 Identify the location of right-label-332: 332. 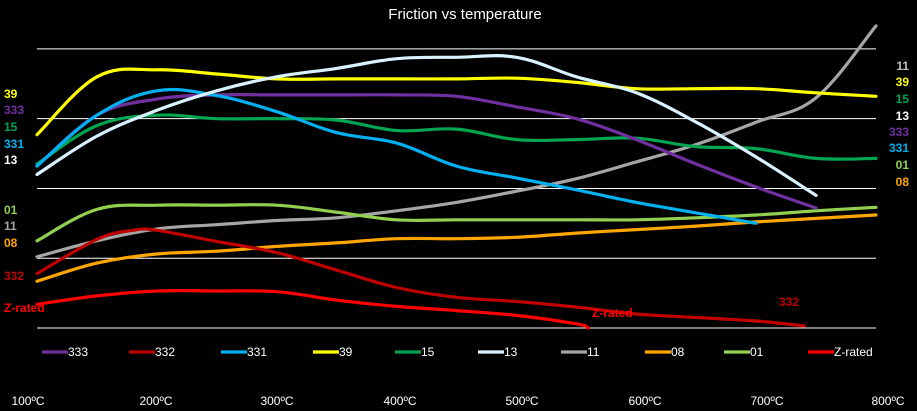
(789, 302).